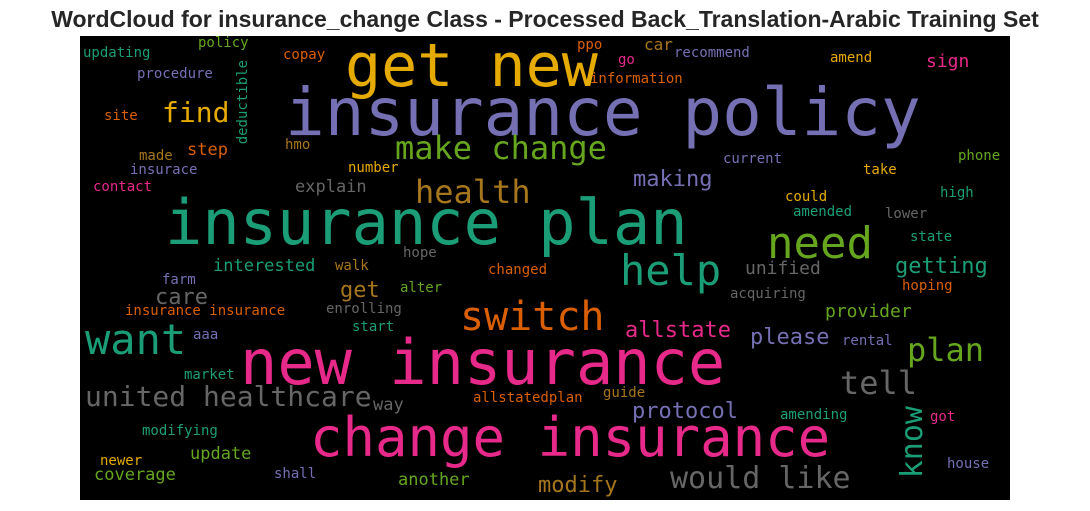 The height and width of the screenshot is (511, 1090). I want to click on word-insurance-policy: insurance policy, so click(603, 112).